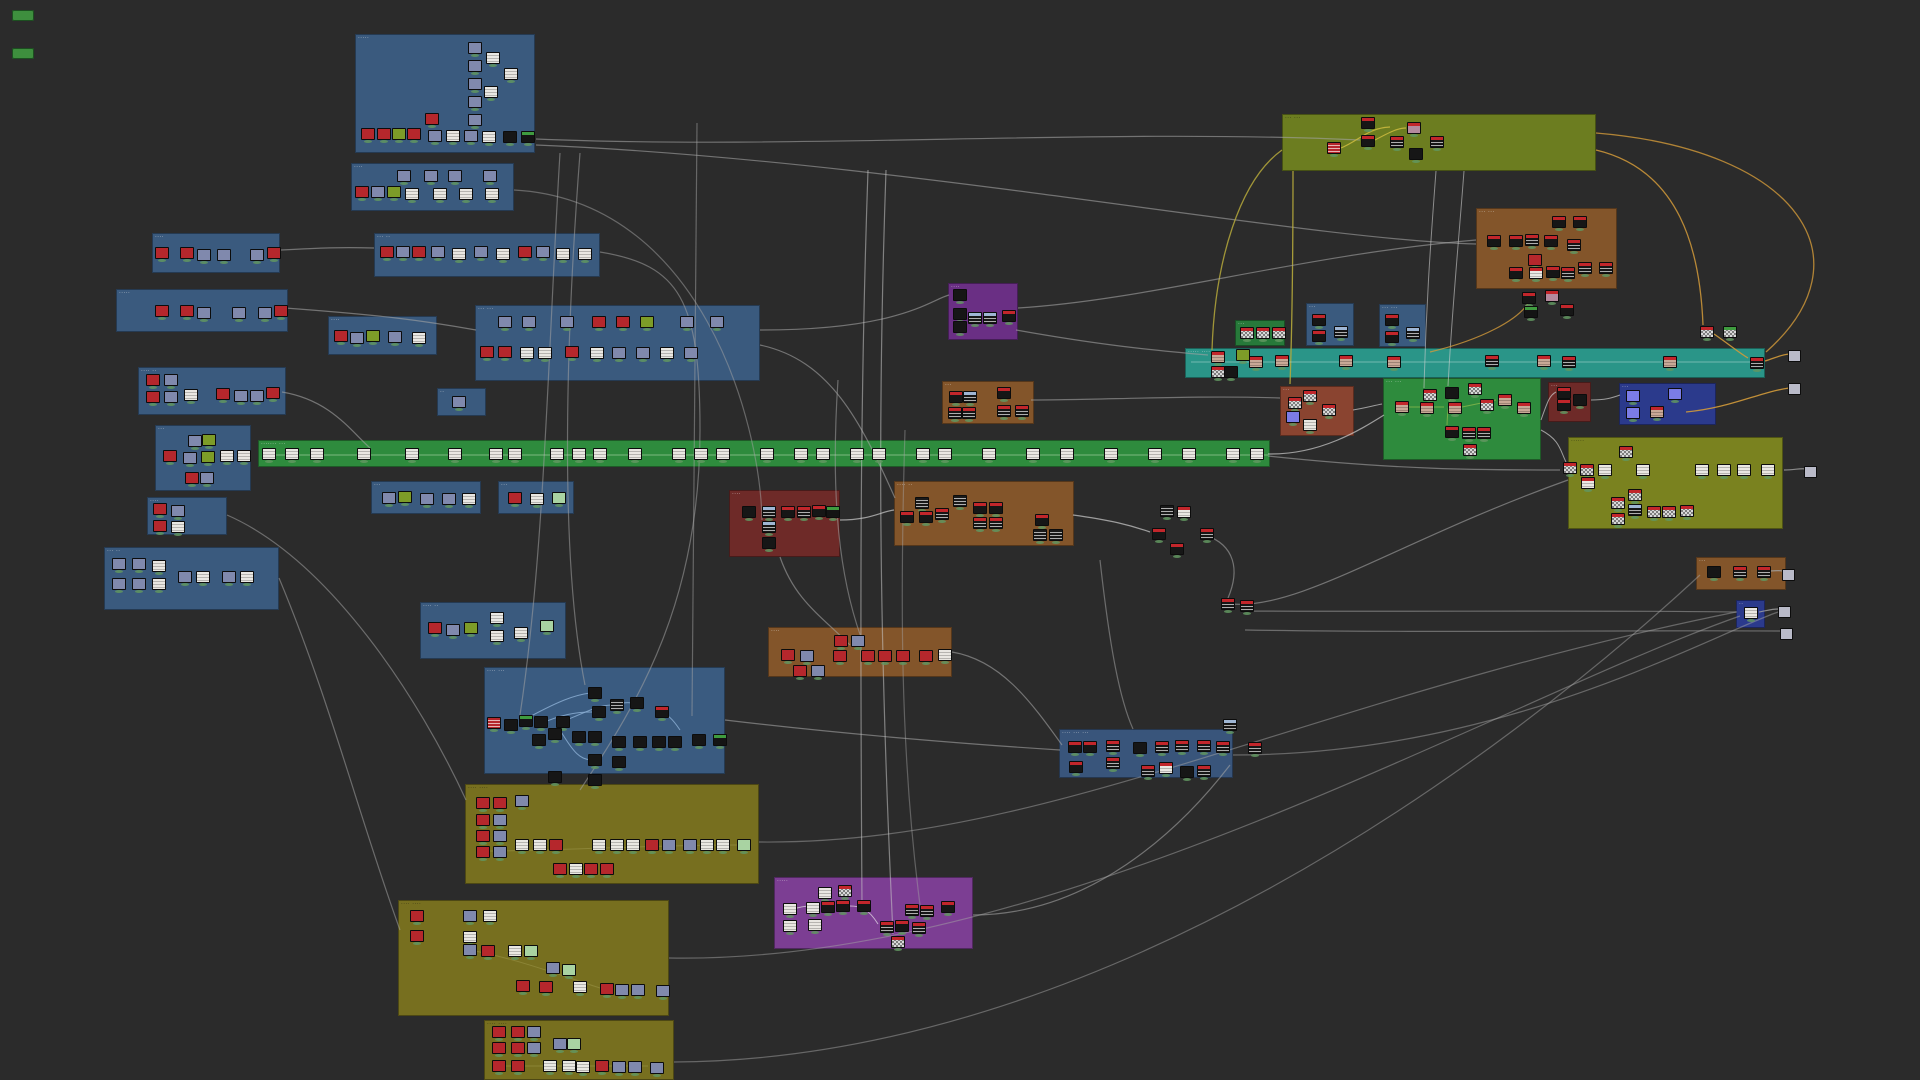 This screenshot has width=1920, height=1080. What do you see at coordinates (1794, 356) in the screenshot?
I see `node-gr` at bounding box center [1794, 356].